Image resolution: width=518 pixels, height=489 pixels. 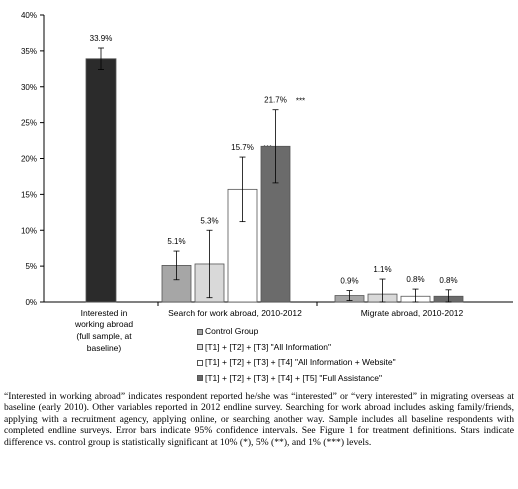 I want to click on legend-swatch-full-assistance, so click(x=200, y=378).